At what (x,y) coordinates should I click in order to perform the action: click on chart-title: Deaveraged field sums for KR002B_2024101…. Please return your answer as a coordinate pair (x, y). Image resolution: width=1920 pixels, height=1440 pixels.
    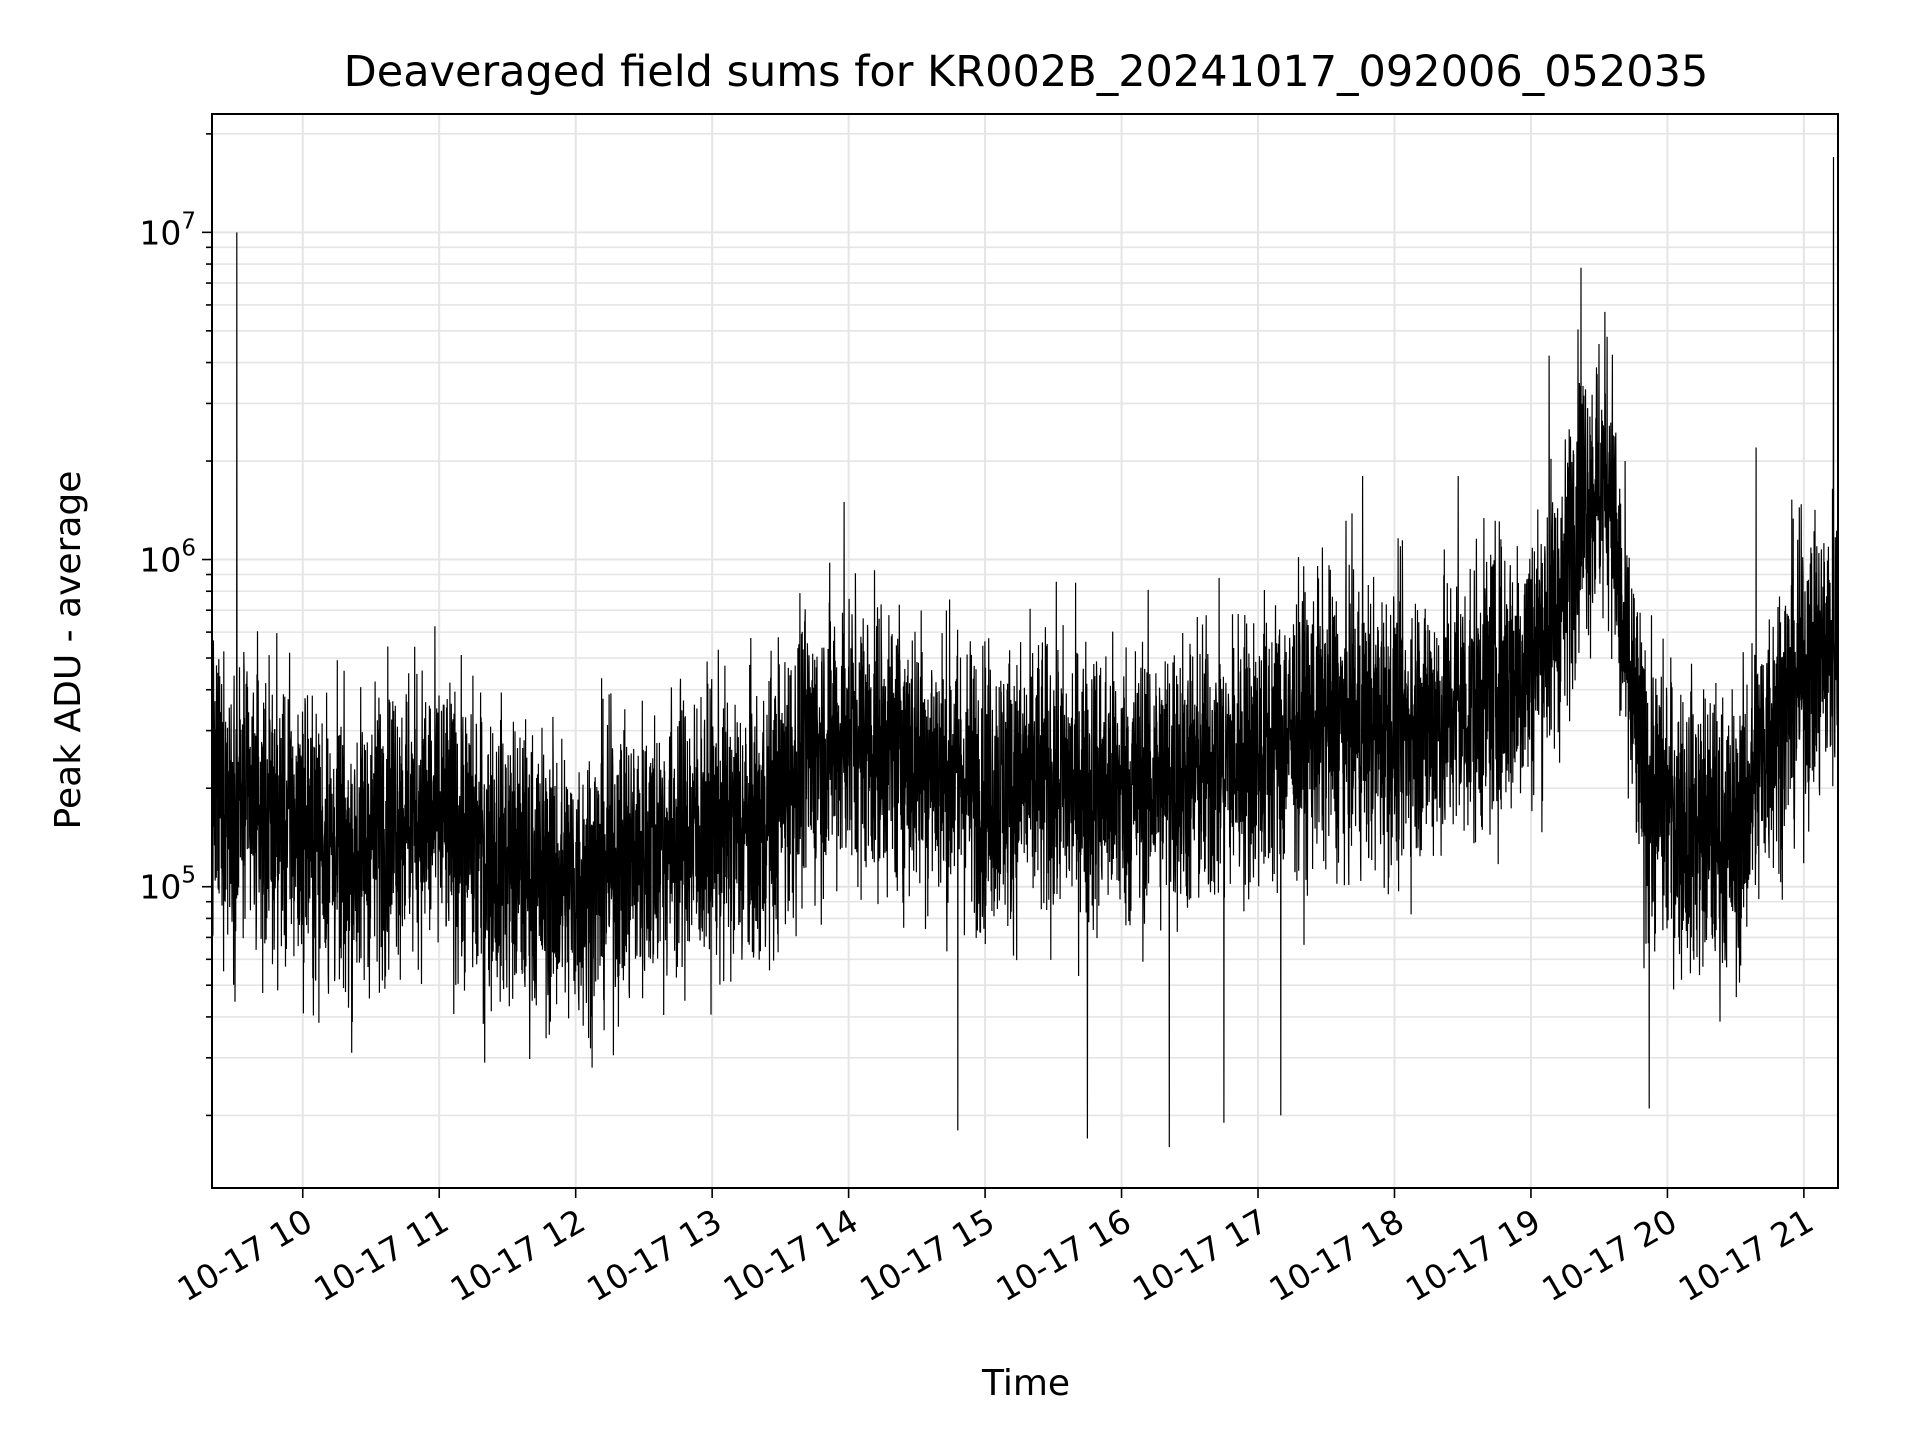
    Looking at the image, I should click on (1026, 72).